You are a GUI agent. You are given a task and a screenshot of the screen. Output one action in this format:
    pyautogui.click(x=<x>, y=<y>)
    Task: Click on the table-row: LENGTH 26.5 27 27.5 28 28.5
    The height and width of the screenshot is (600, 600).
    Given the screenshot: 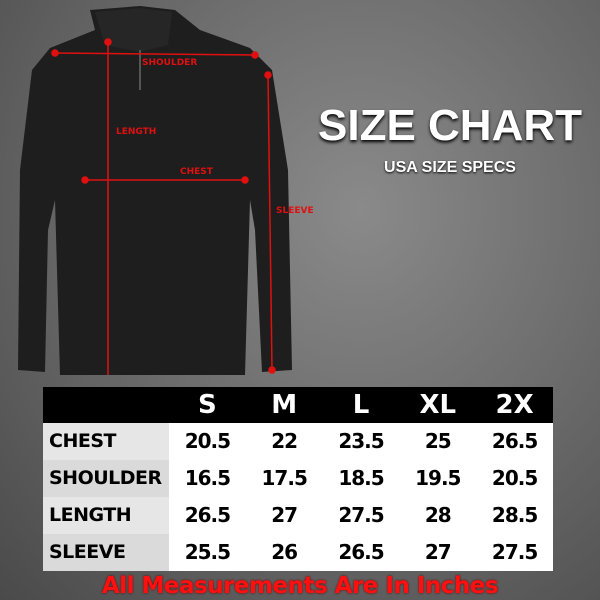 What is the action you would take?
    pyautogui.click(x=298, y=515)
    